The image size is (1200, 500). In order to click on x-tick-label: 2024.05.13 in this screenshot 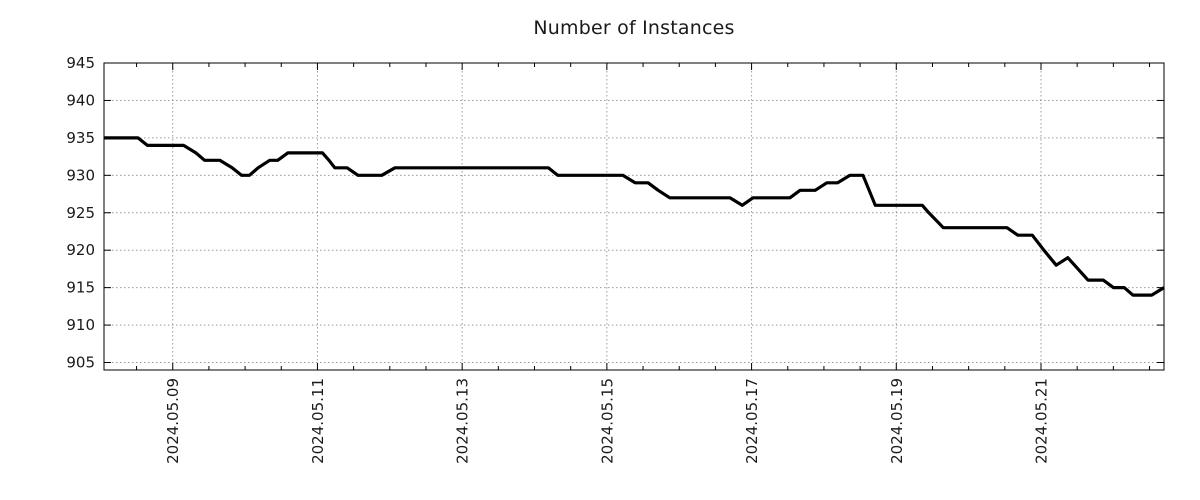, I will do `click(463, 421)`.